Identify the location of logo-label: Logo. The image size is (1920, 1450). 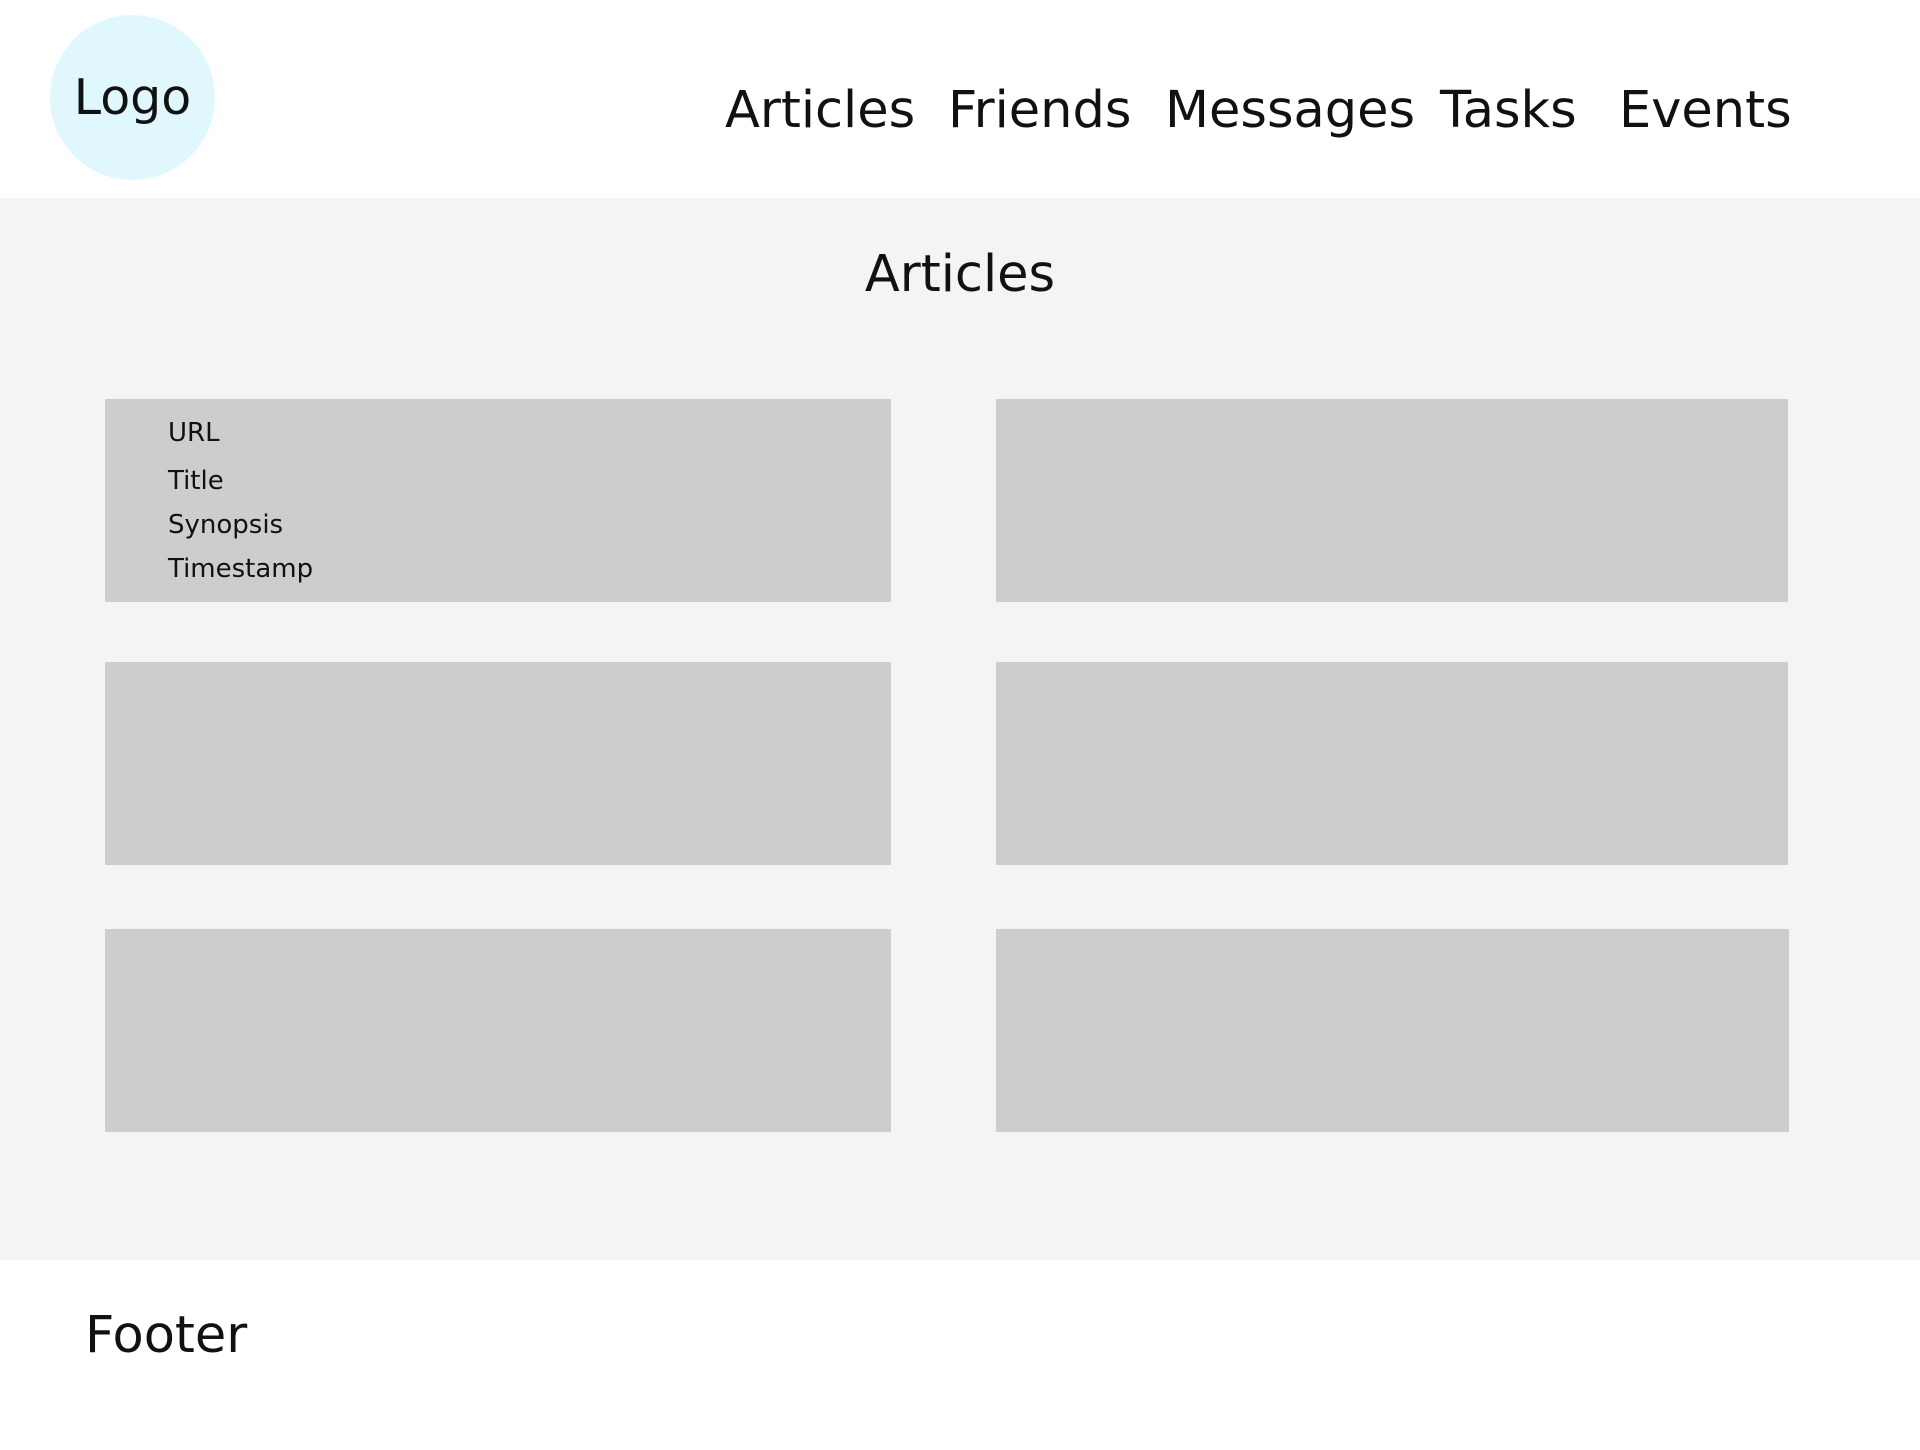
(132, 97).